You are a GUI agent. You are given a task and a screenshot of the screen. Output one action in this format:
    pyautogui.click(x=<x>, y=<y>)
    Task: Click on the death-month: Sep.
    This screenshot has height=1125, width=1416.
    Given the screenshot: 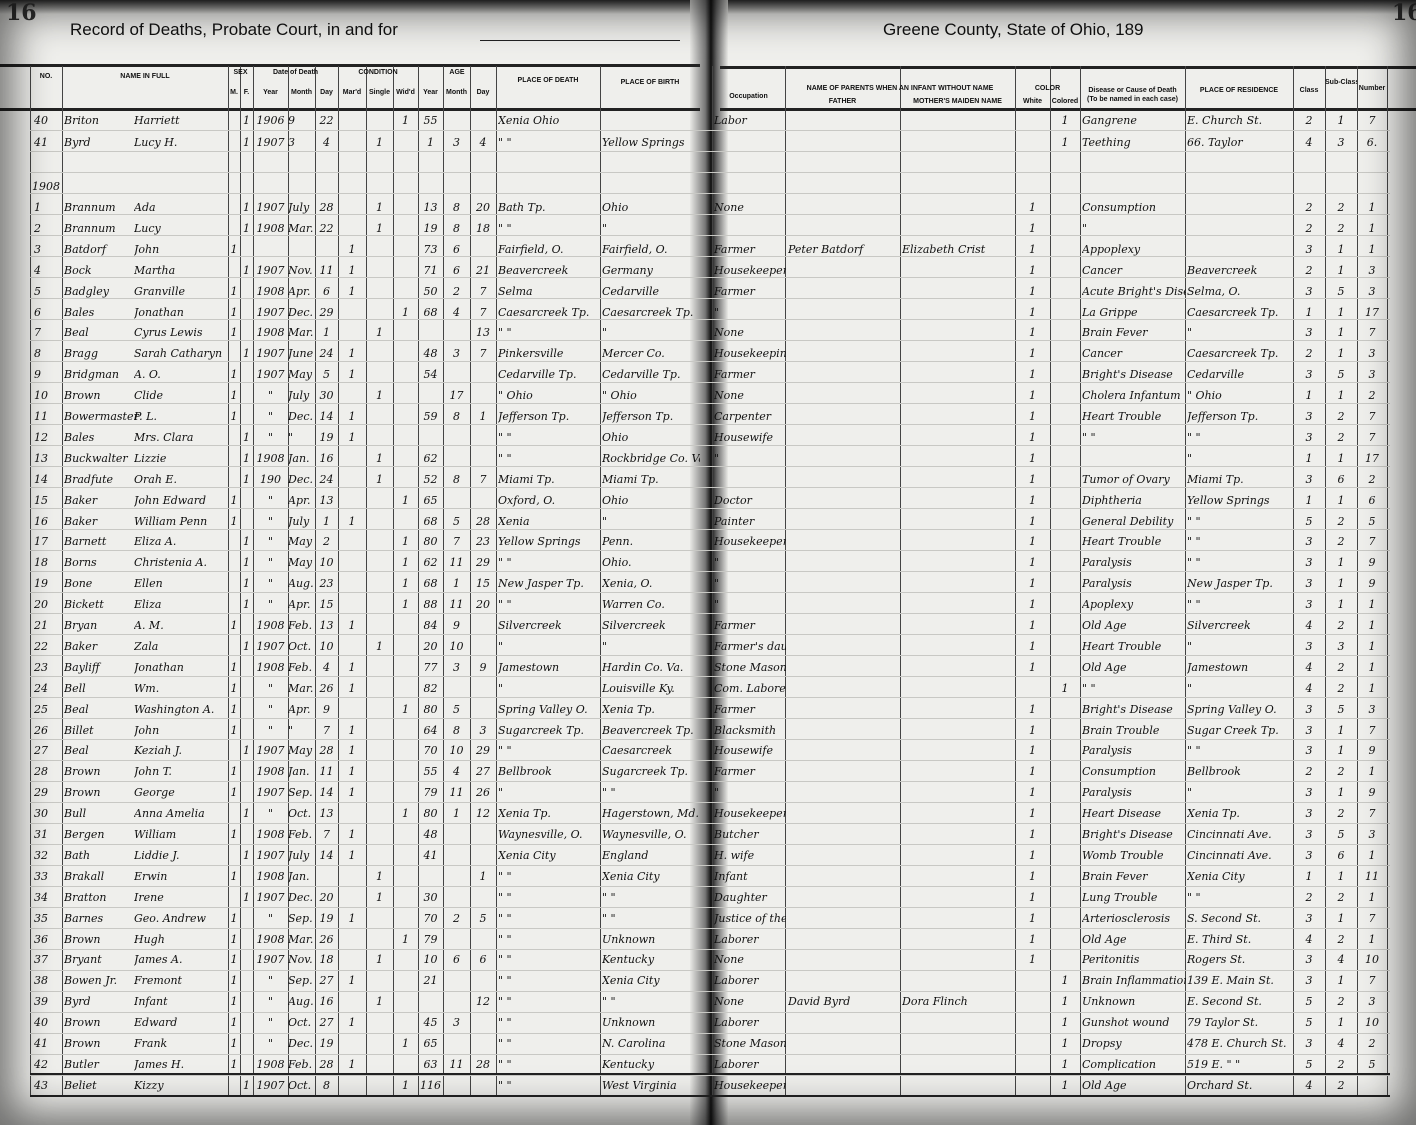 What is the action you would take?
    pyautogui.click(x=300, y=793)
    